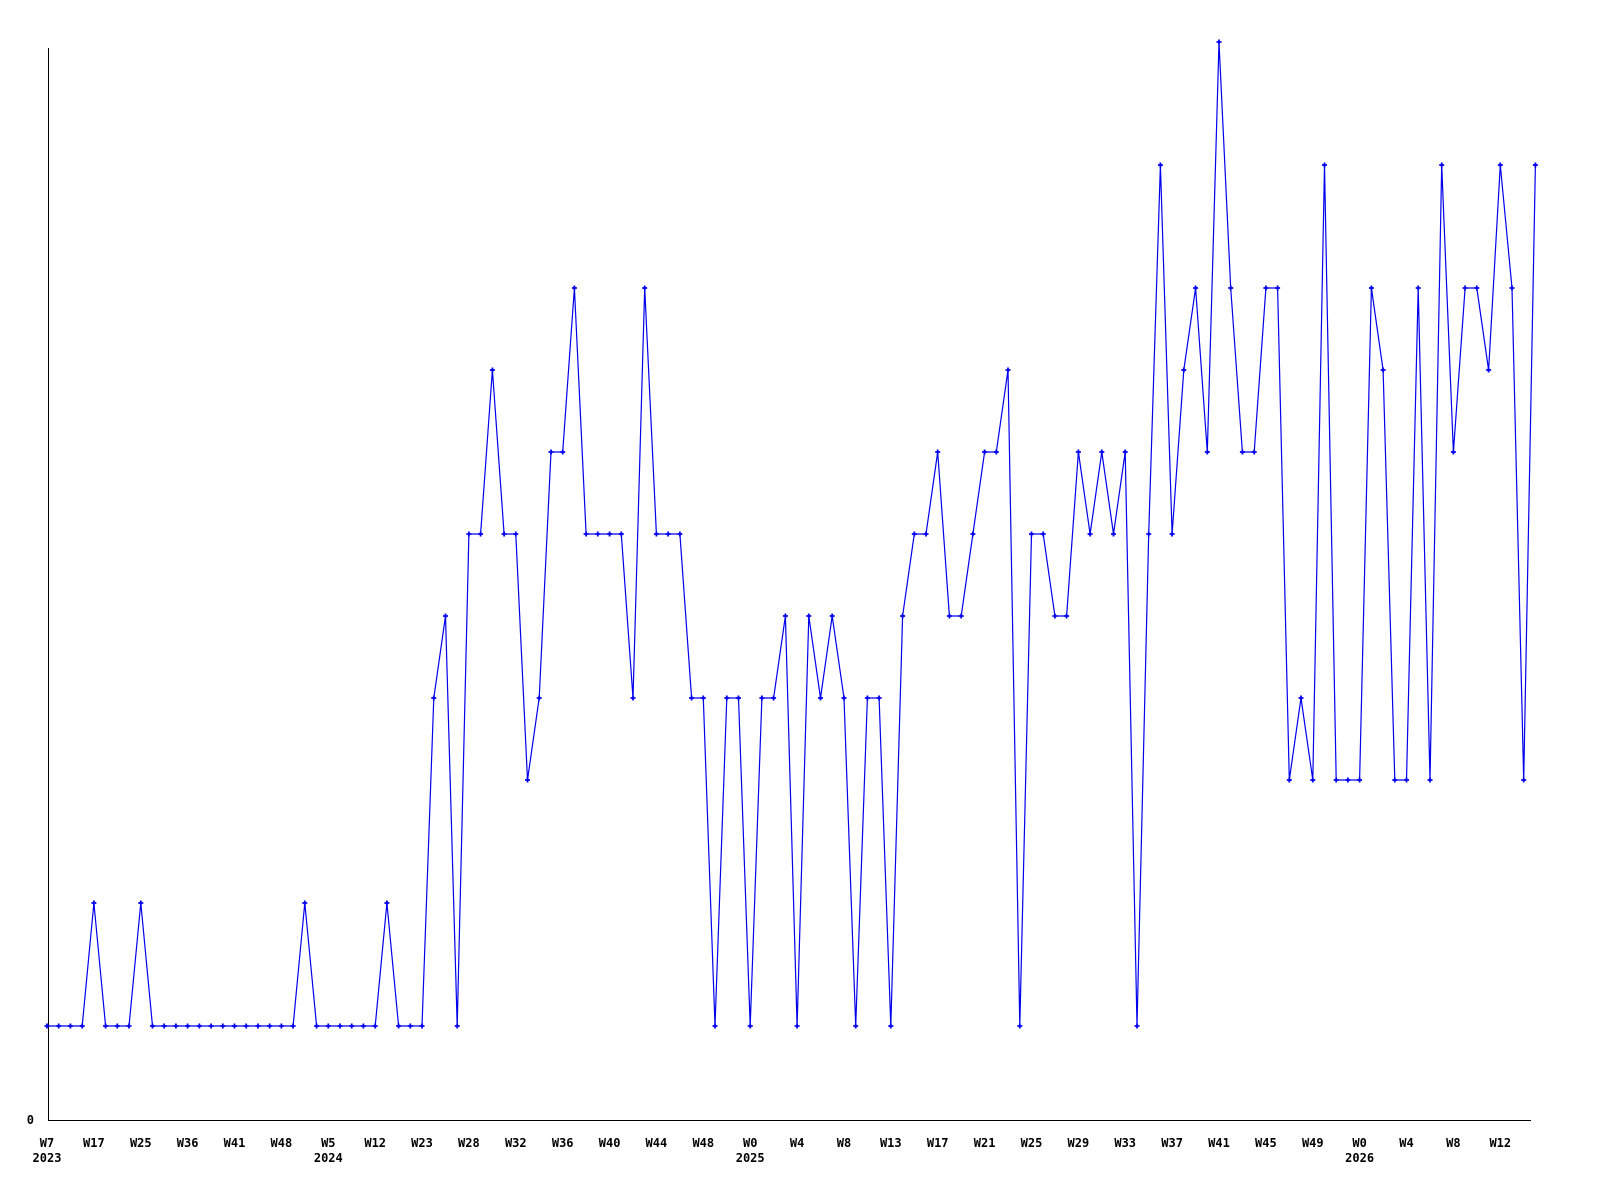  I want to click on x-tick-label: W33, so click(1125, 1143).